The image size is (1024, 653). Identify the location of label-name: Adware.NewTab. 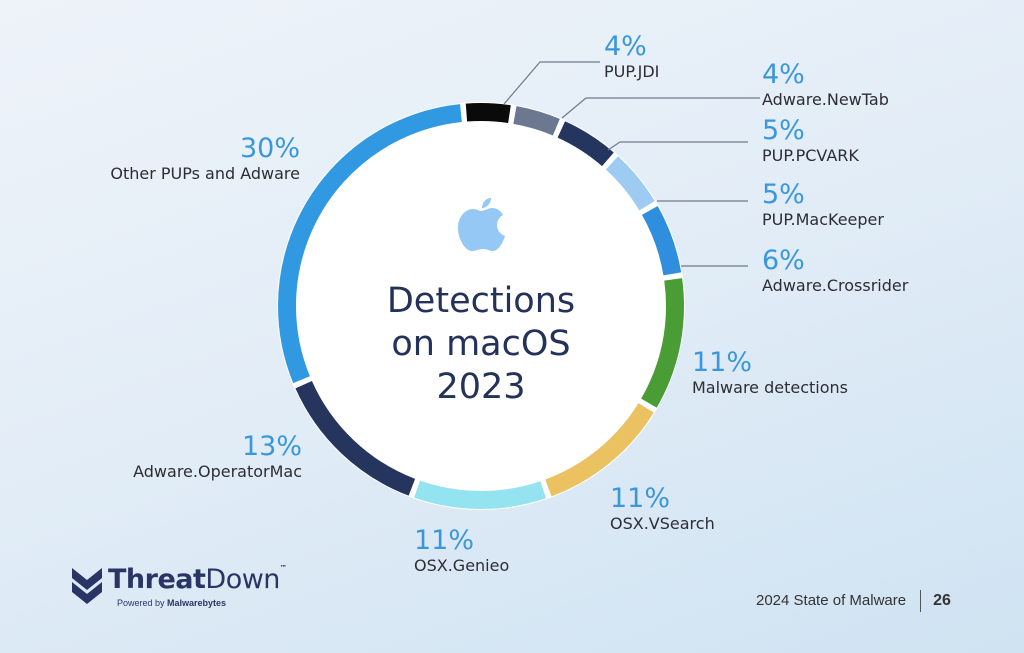
(825, 99).